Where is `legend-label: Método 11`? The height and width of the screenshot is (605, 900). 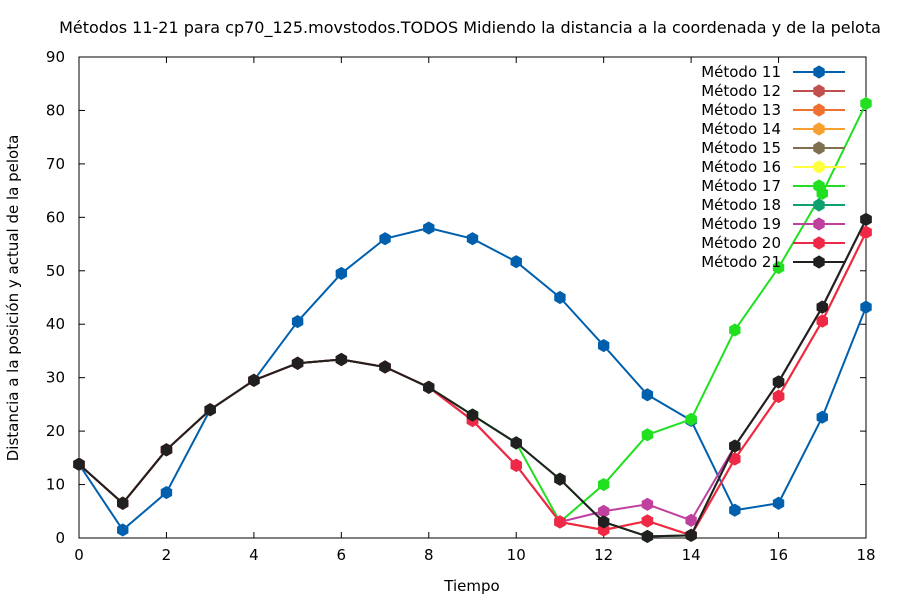
legend-label: Método 11 is located at coordinates (741, 72).